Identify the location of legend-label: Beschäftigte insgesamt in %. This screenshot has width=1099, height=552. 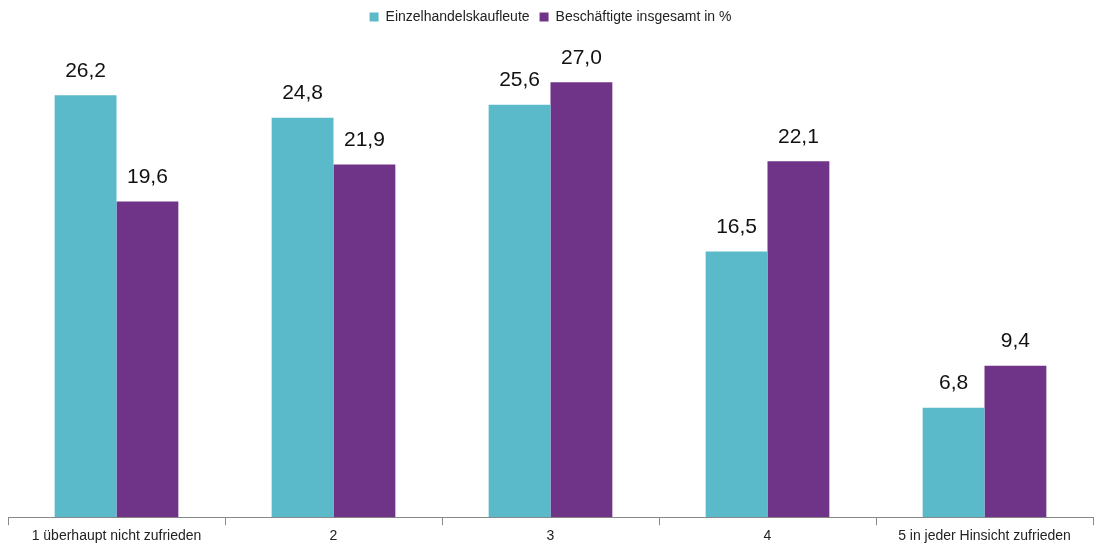
(643, 15).